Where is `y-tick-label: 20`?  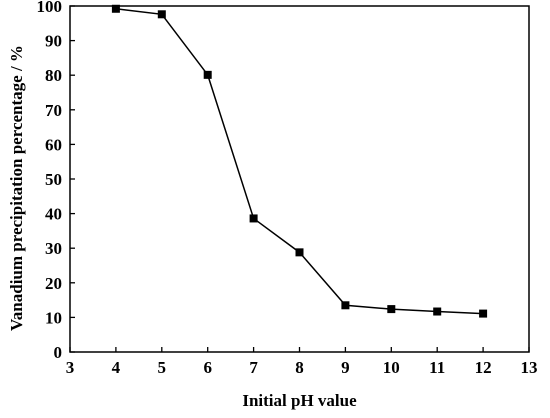 y-tick-label: 20 is located at coordinates (53, 283).